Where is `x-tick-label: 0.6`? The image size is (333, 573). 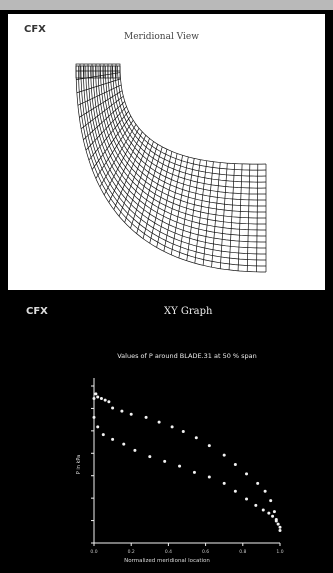
x-tick-label: 0.6 is located at coordinates (205, 552).